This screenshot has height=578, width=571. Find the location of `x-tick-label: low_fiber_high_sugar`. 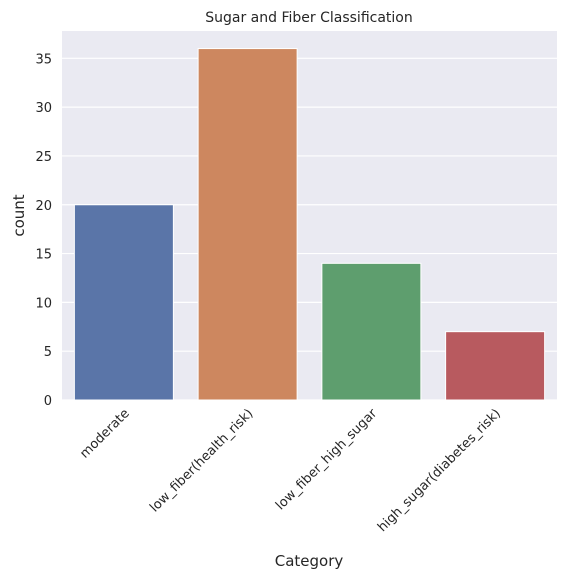

x-tick-label: low_fiber_high_sugar is located at coordinates (327, 460).